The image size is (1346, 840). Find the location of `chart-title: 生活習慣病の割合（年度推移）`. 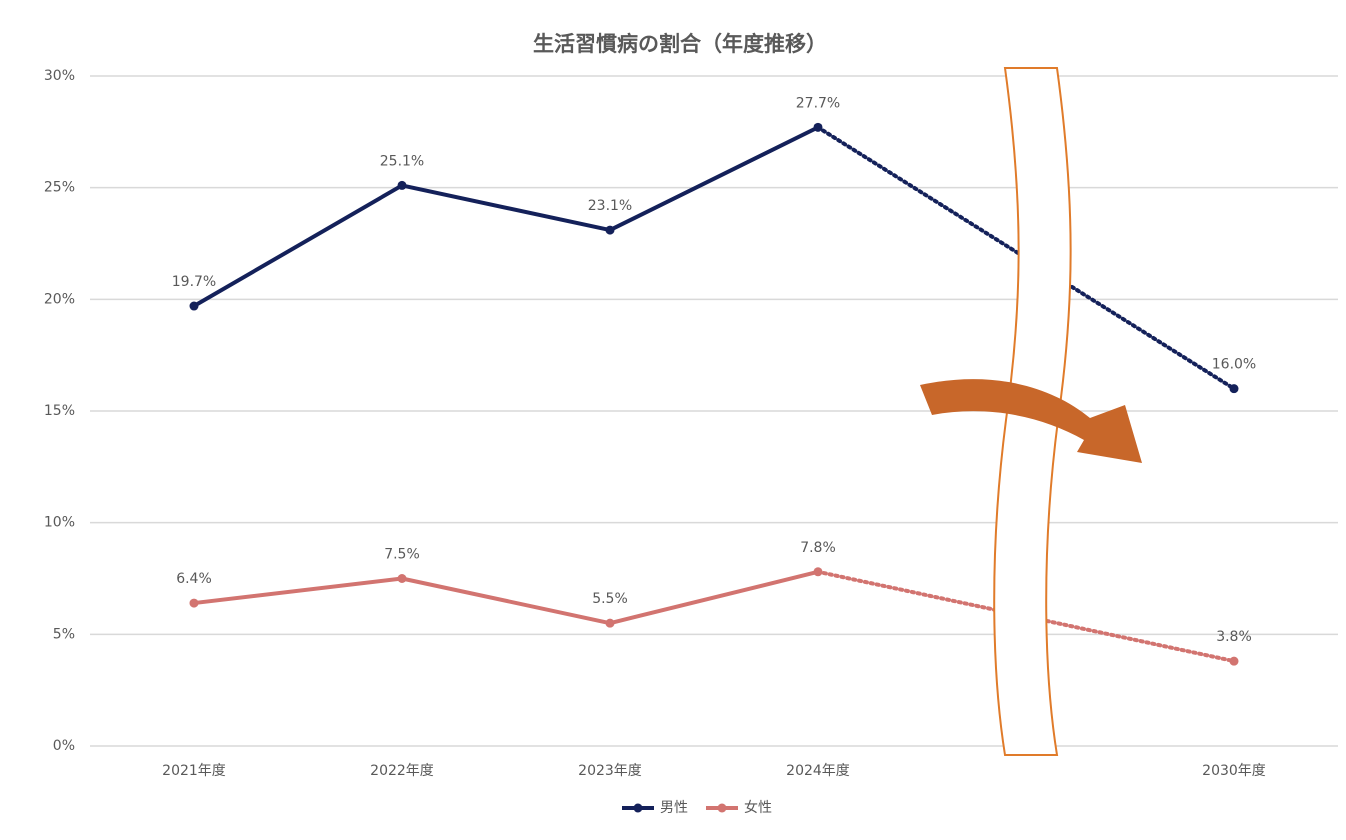

chart-title: 生活習慣病の割合（年度推移） is located at coordinates (680, 44).